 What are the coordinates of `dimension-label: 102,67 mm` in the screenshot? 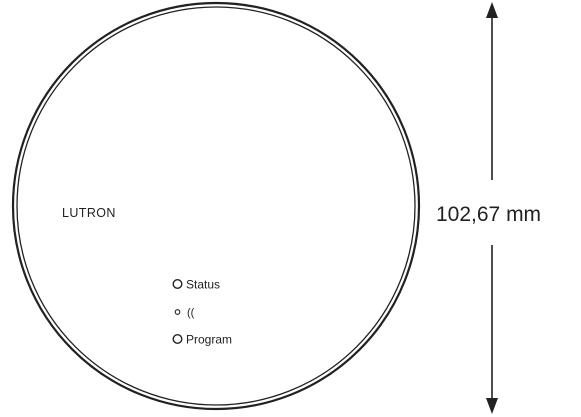 It's located at (488, 214).